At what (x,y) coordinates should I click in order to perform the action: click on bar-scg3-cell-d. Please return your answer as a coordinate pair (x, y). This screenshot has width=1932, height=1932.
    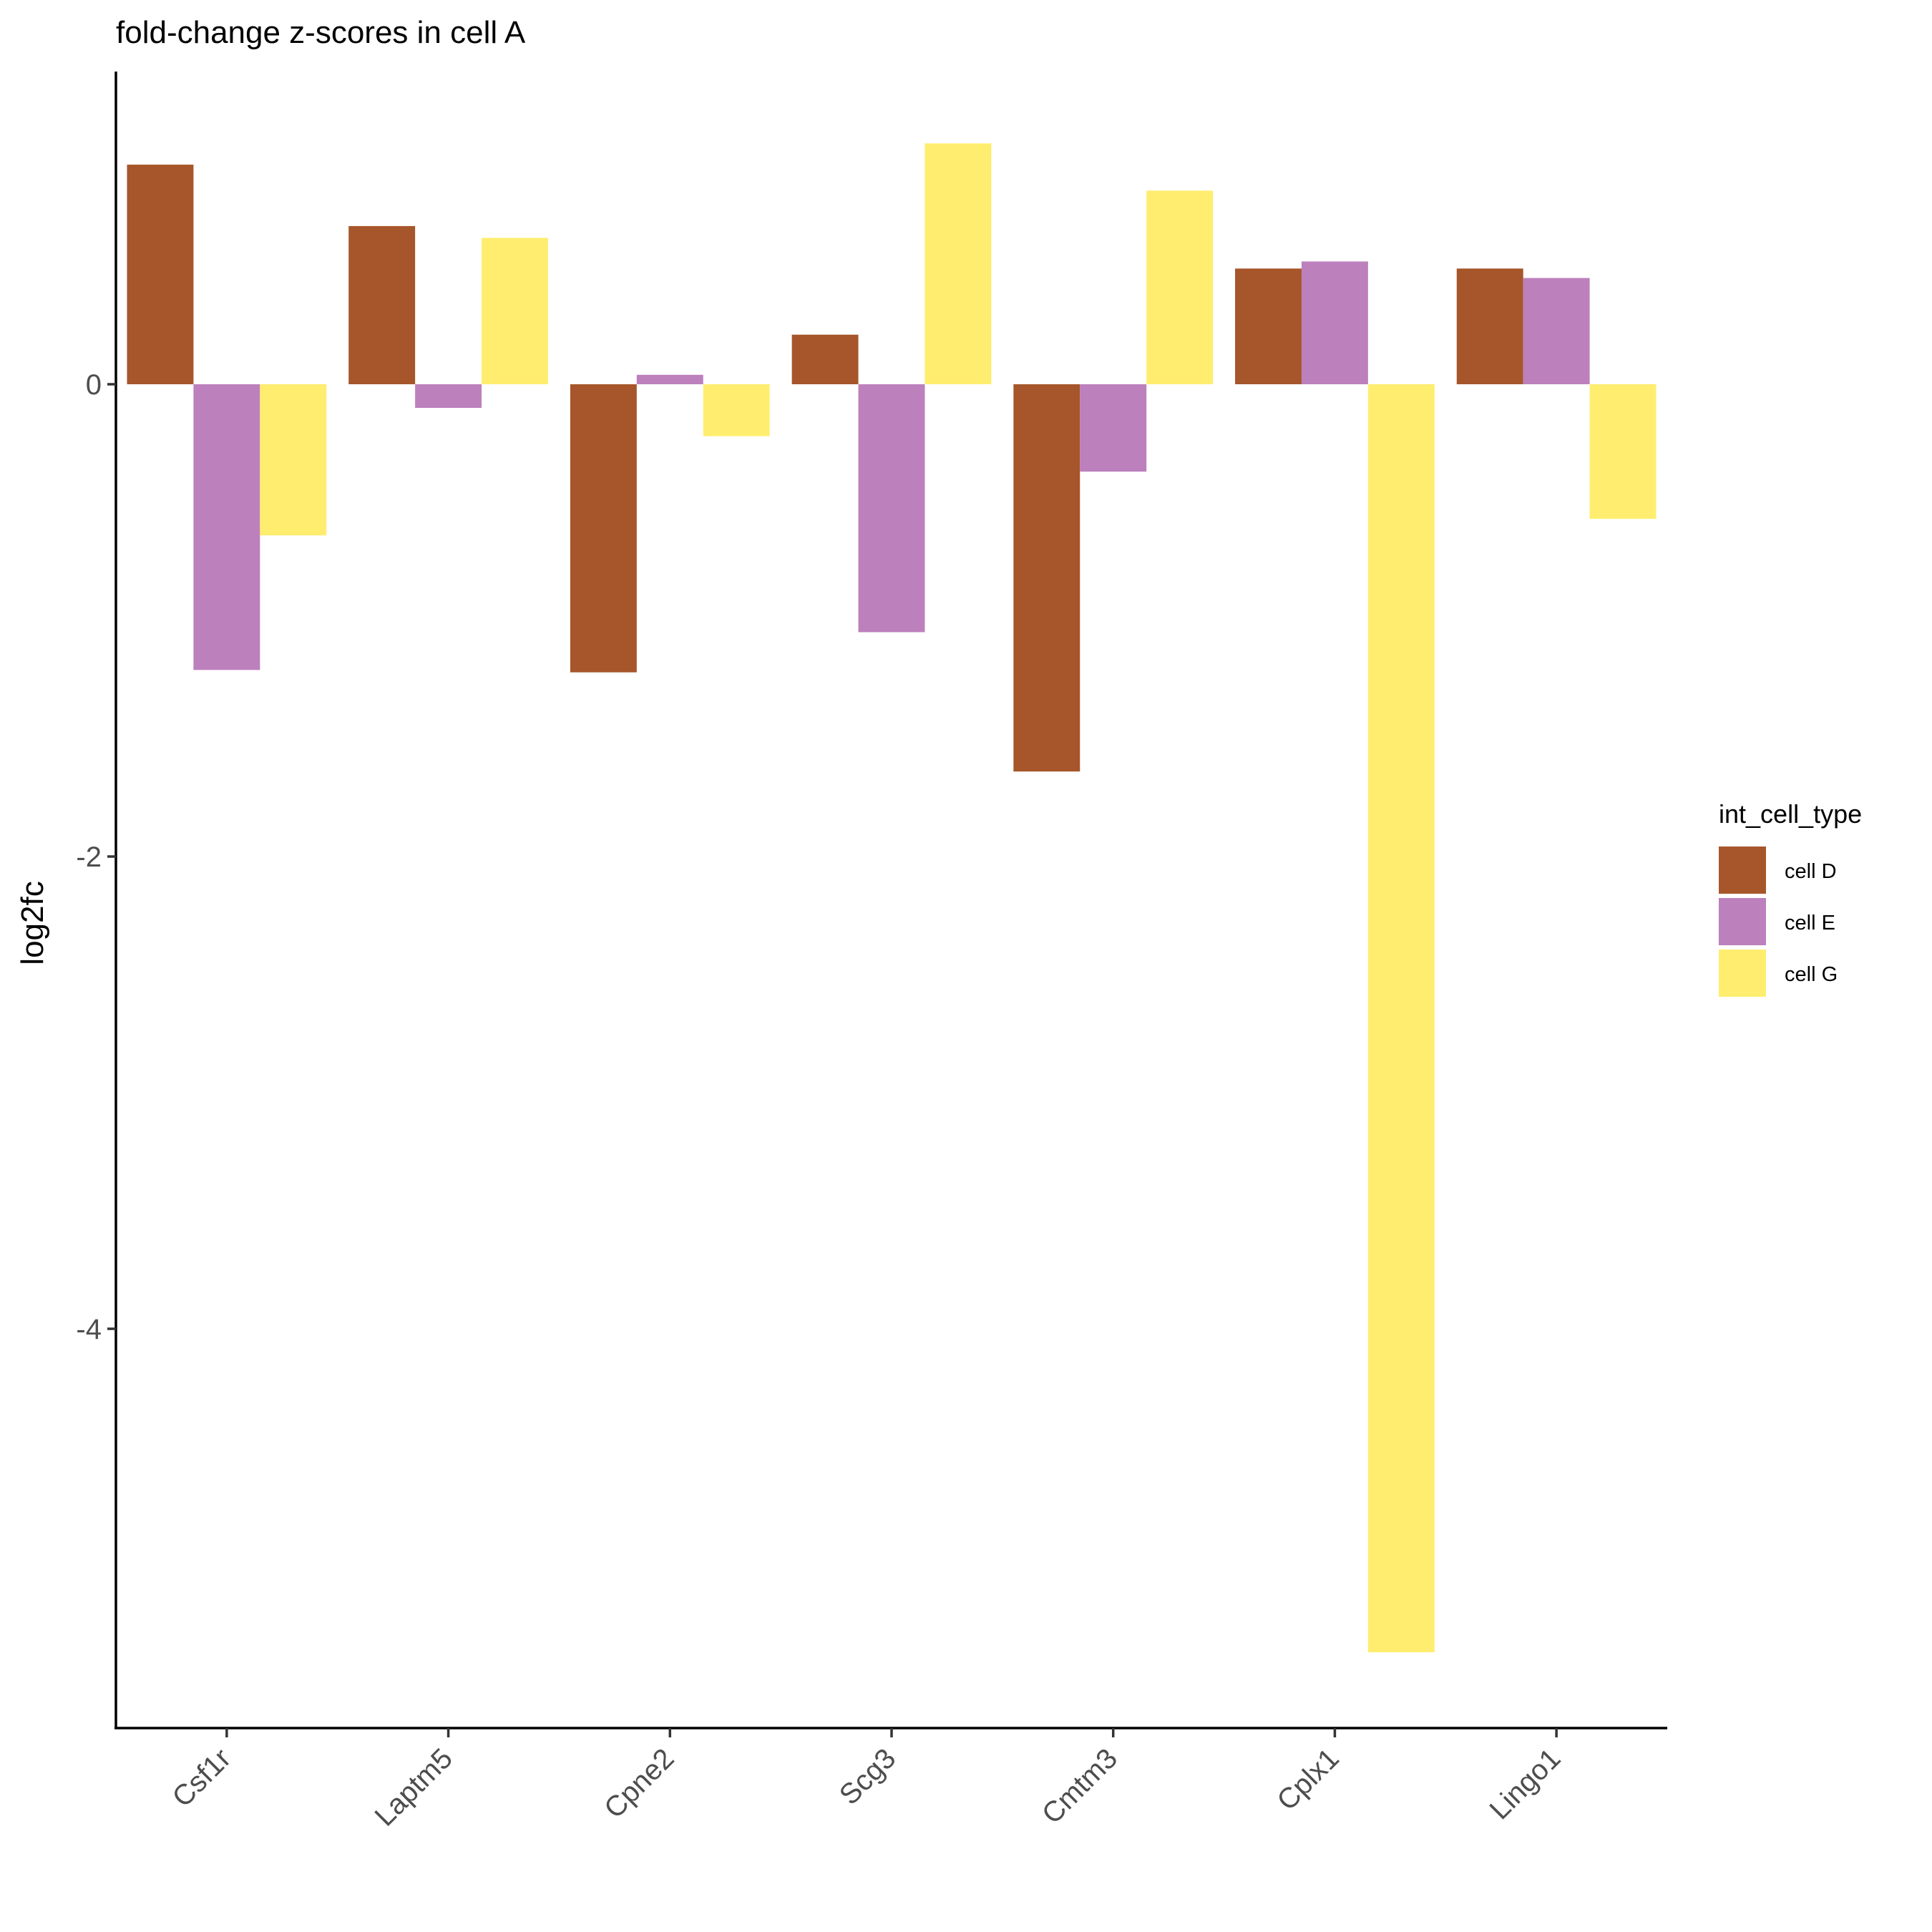
    Looking at the image, I should click on (825, 359).